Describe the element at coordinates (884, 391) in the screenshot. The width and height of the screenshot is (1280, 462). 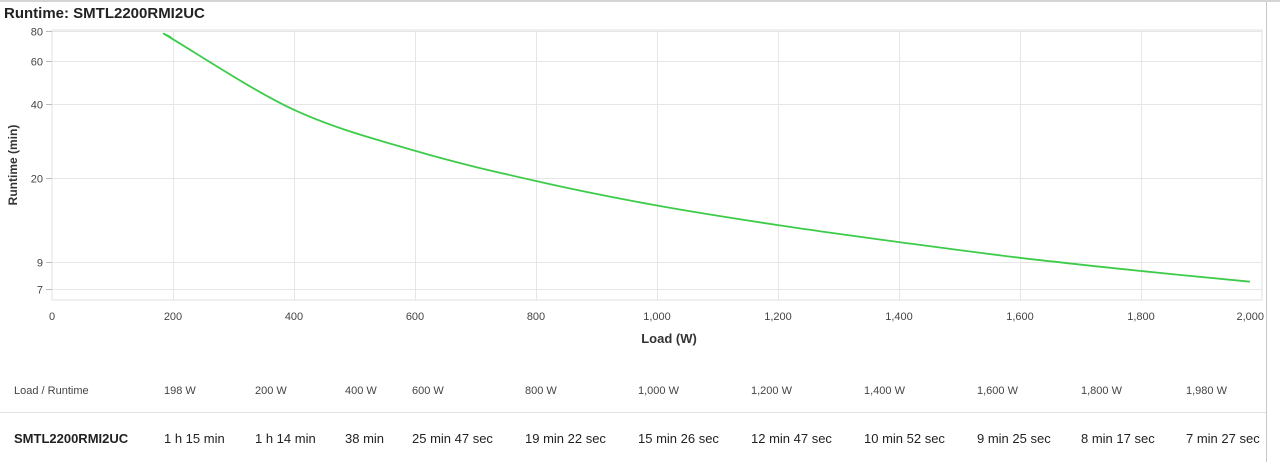
I see `load-cell: 1,400 W` at that location.